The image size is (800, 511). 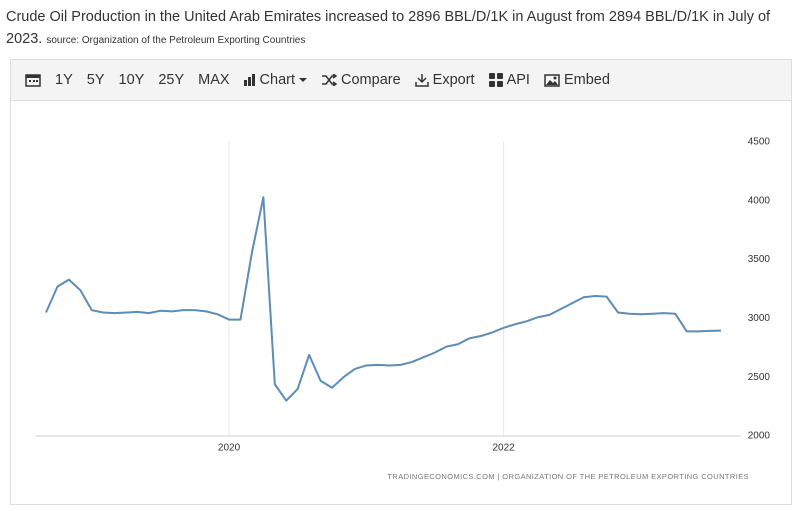 What do you see at coordinates (759, 318) in the screenshot?
I see `y-tick-label: 3000` at bounding box center [759, 318].